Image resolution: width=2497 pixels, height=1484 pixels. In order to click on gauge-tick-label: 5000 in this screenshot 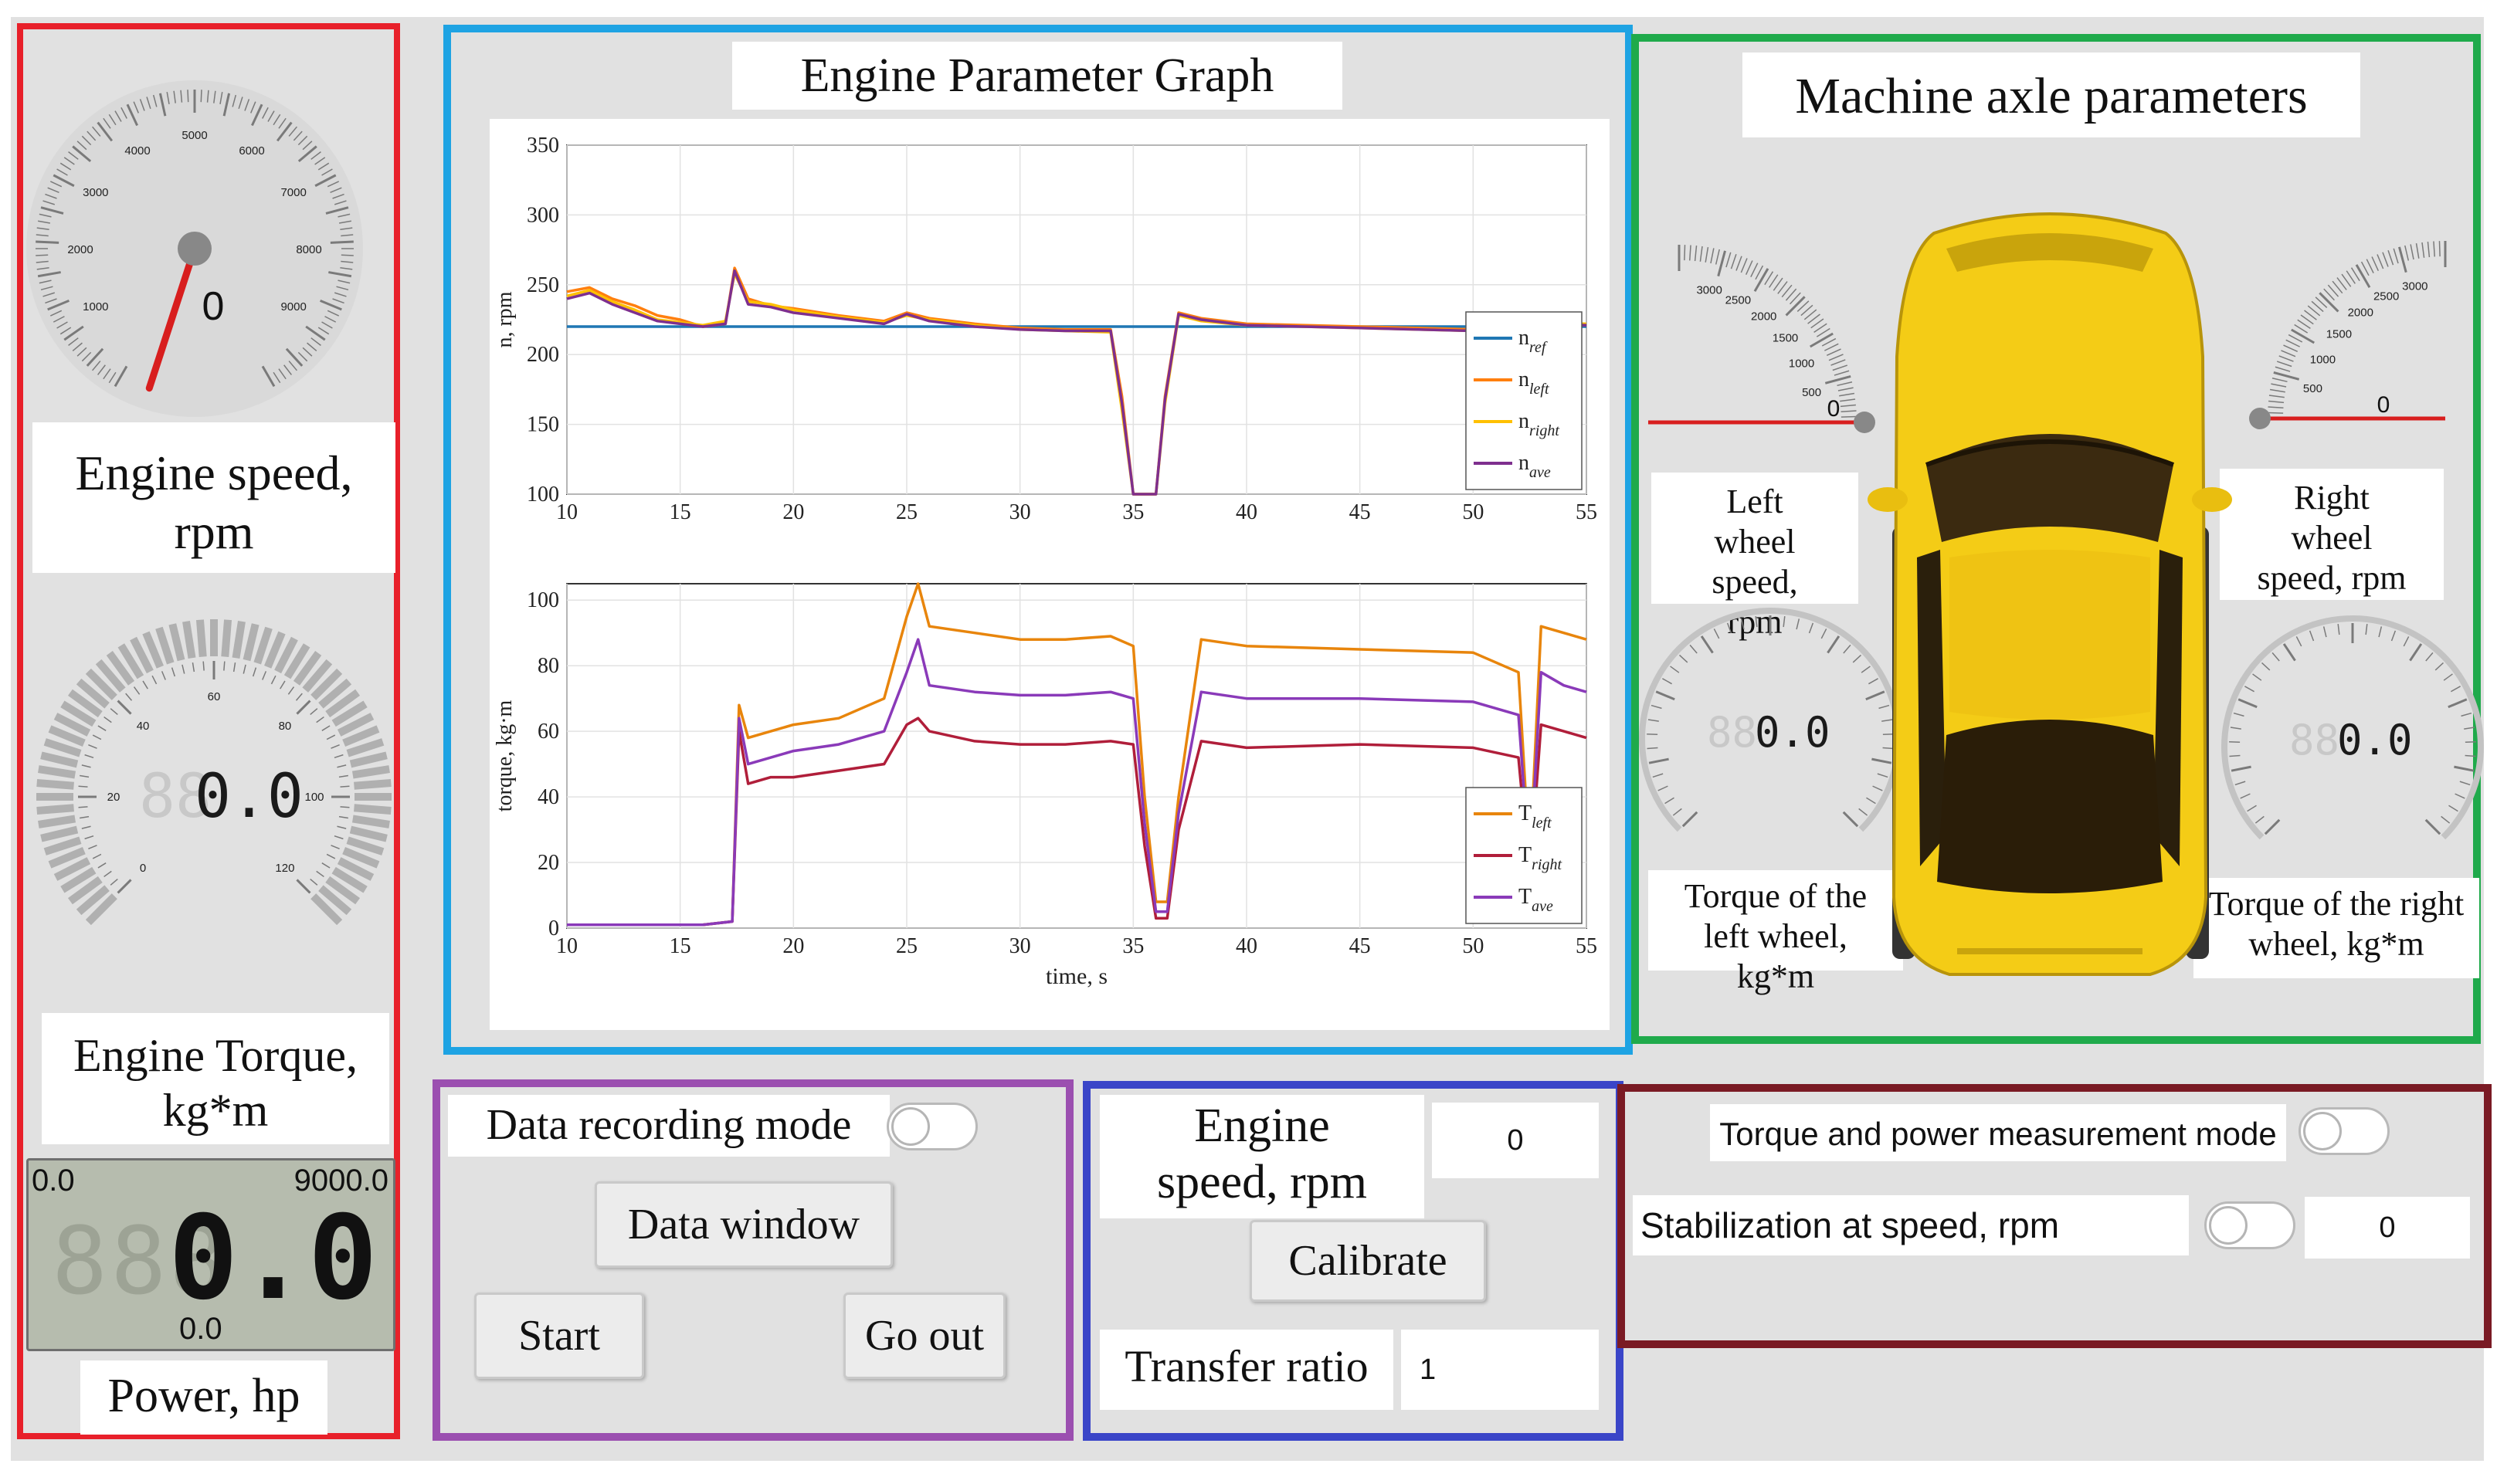, I will do `click(194, 135)`.